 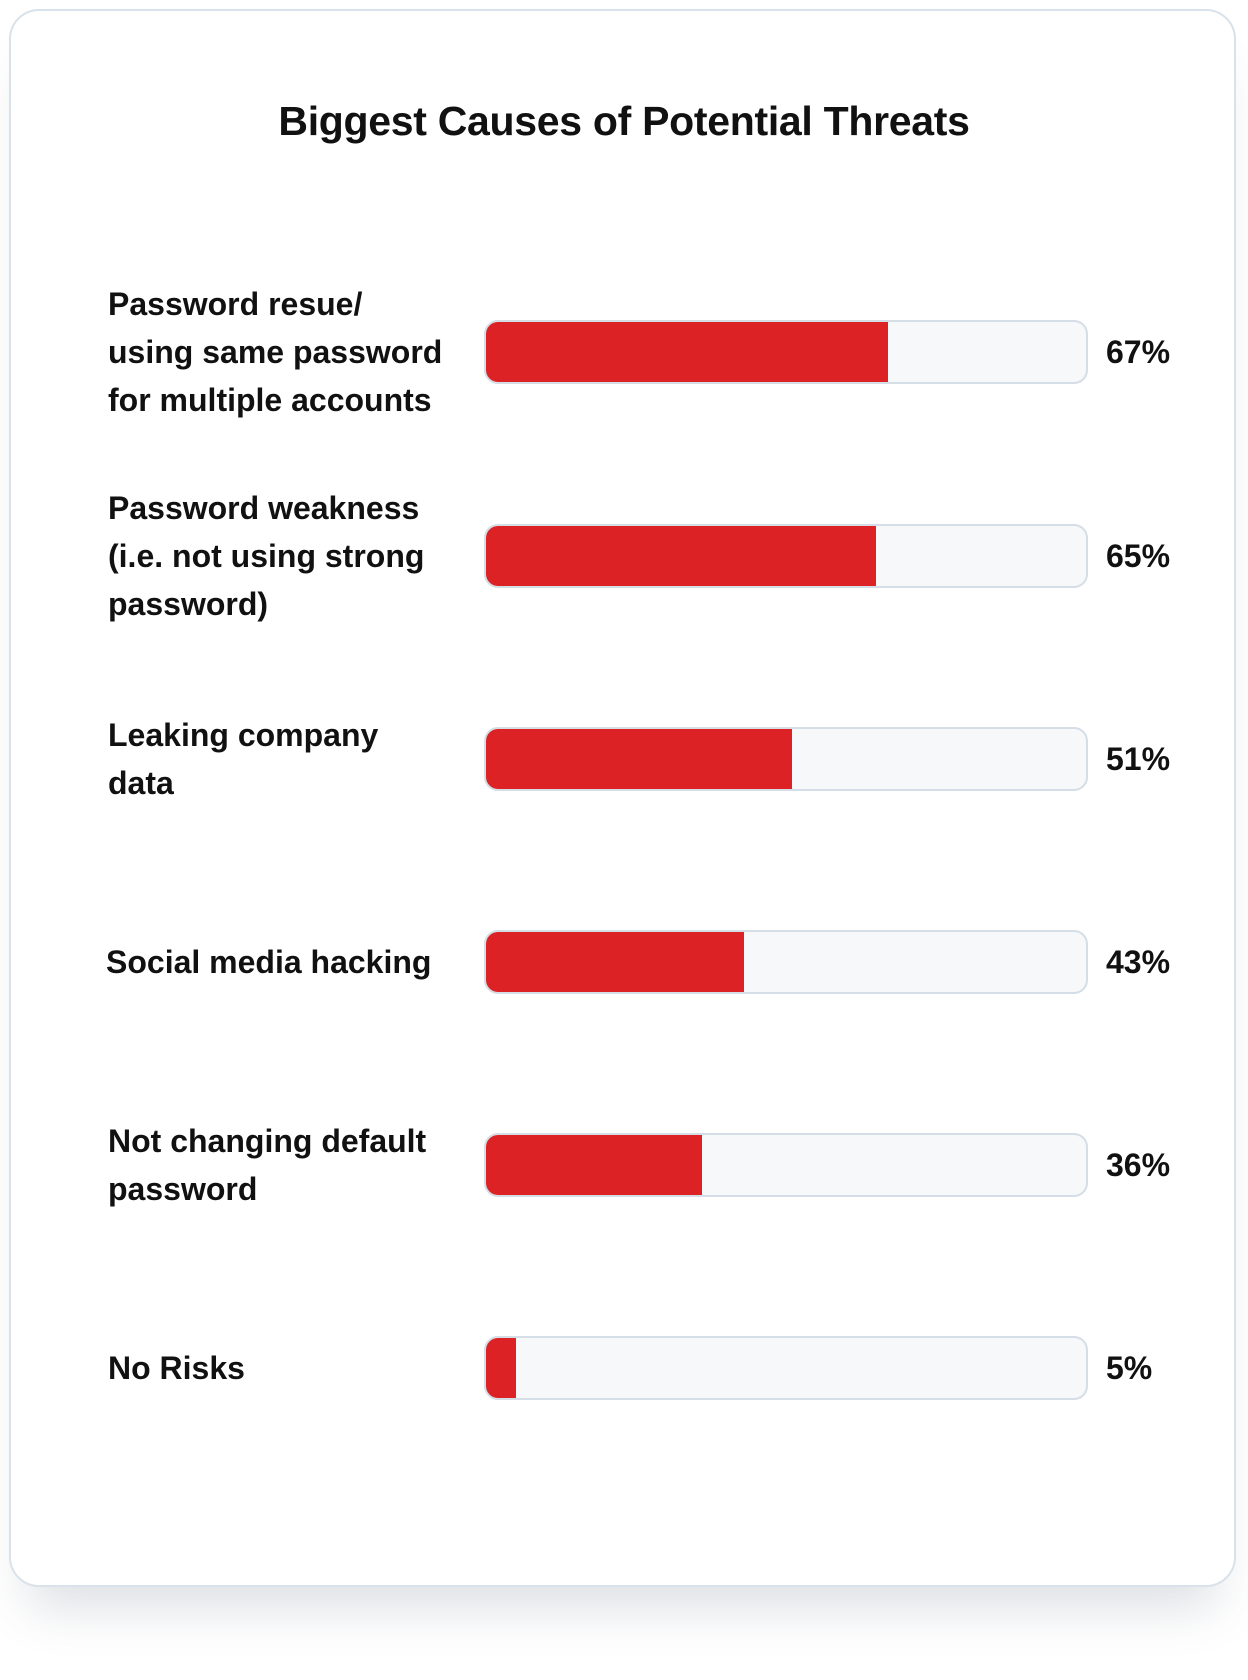 What do you see at coordinates (1129, 1368) in the screenshot?
I see `value-label: 5%` at bounding box center [1129, 1368].